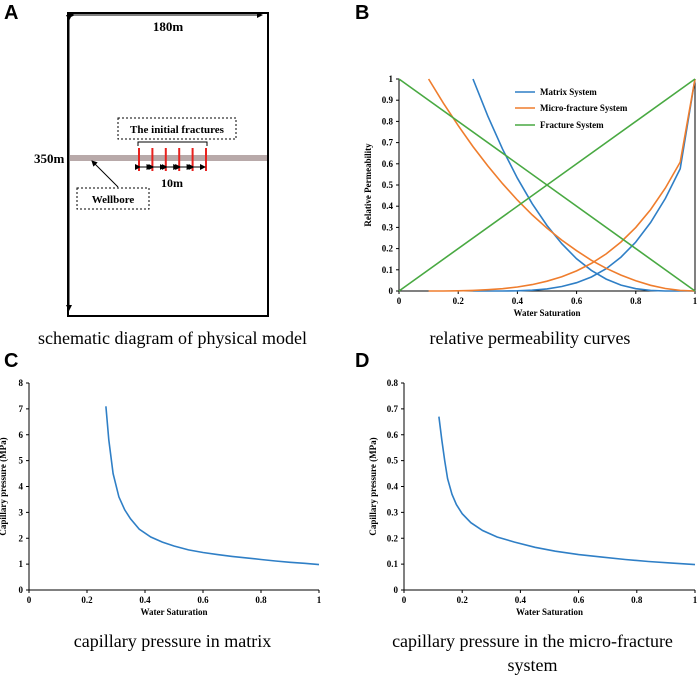  I want to click on spacing-label: 10m, so click(172, 183).